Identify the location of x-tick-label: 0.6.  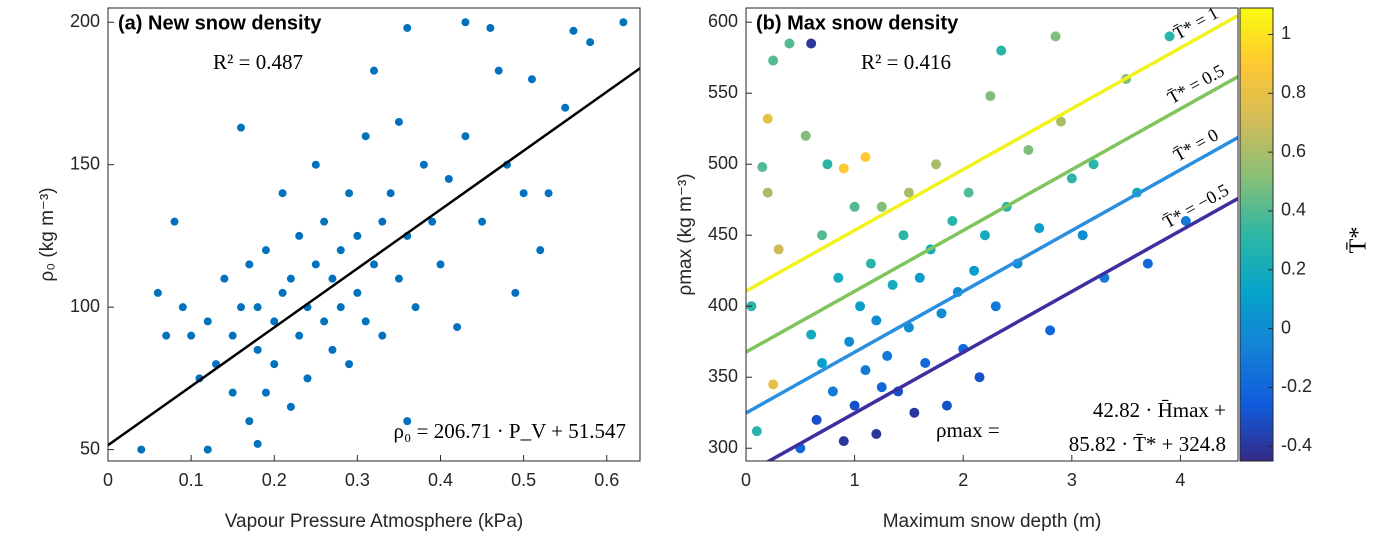
(606, 480).